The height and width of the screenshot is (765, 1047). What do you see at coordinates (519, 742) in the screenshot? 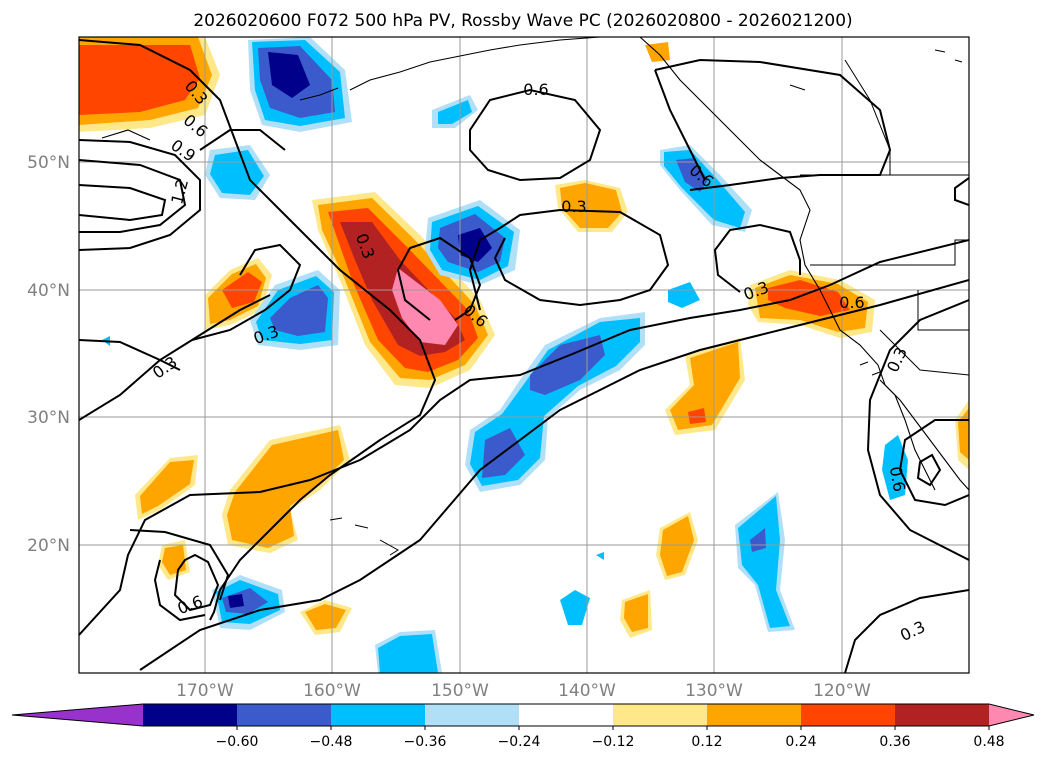
I see `colorbar-tick-label: −0.24` at bounding box center [519, 742].